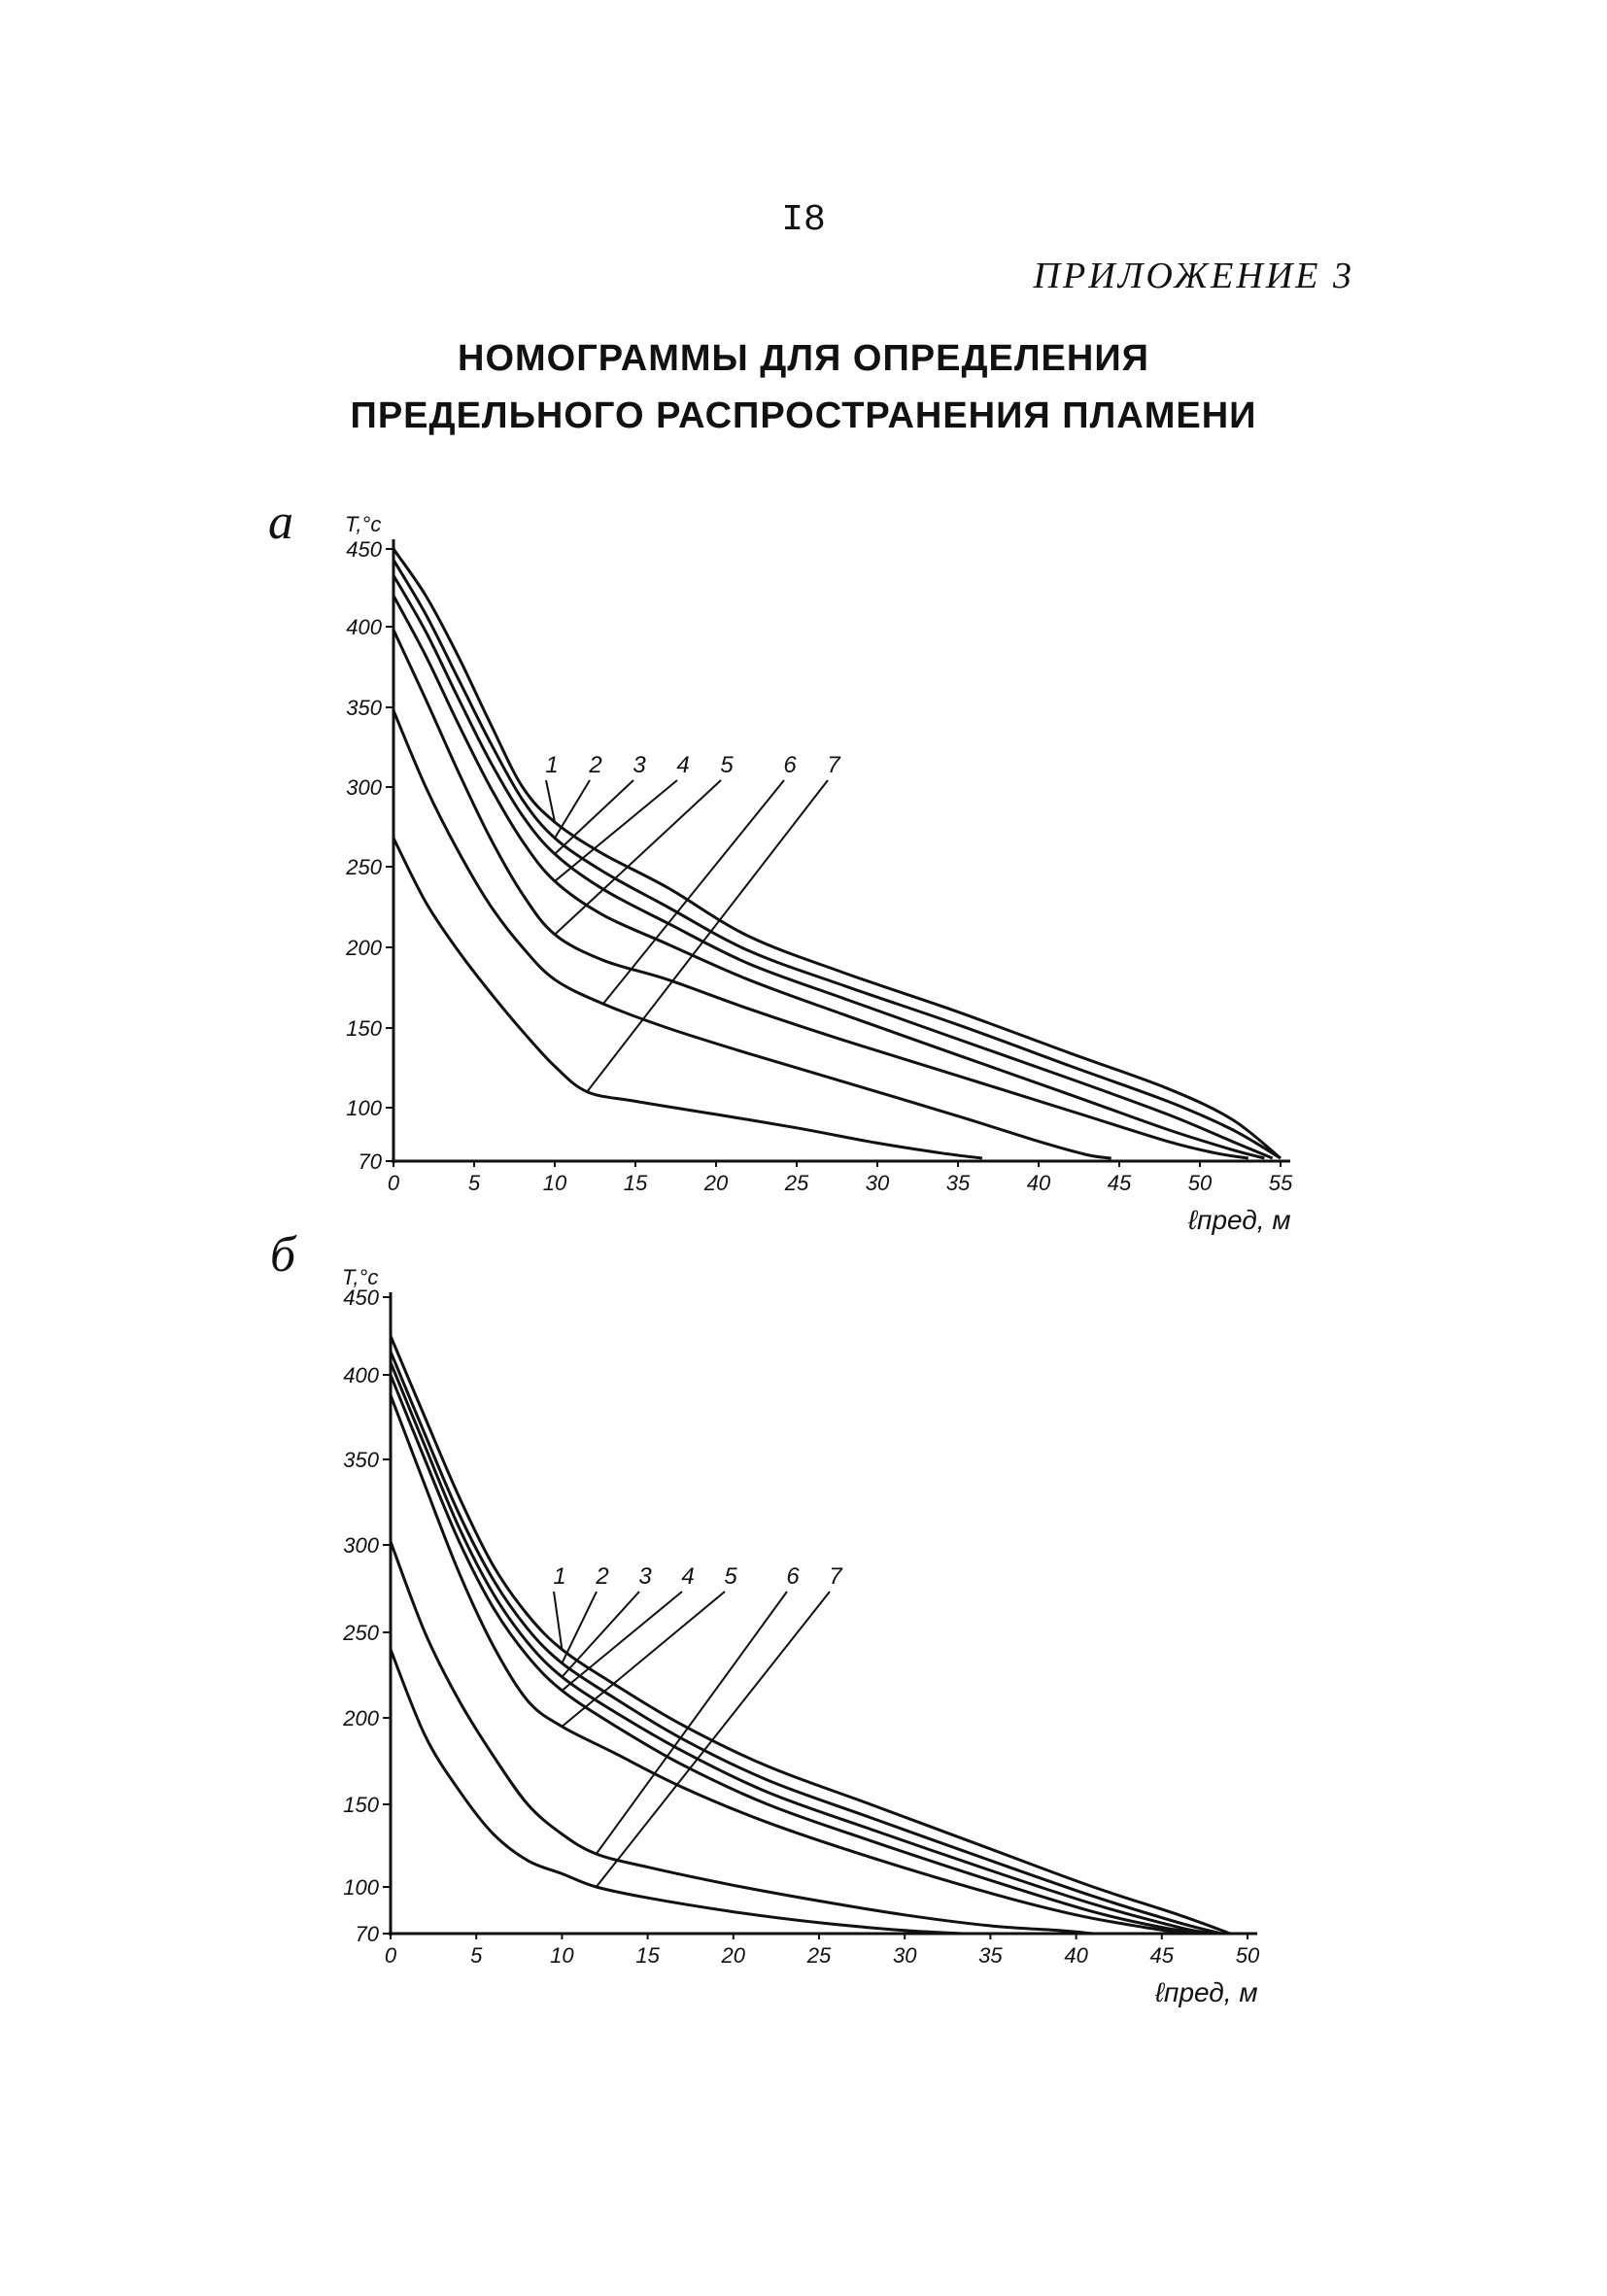  I want to click on panel-label-b: б, so click(283, 1255).